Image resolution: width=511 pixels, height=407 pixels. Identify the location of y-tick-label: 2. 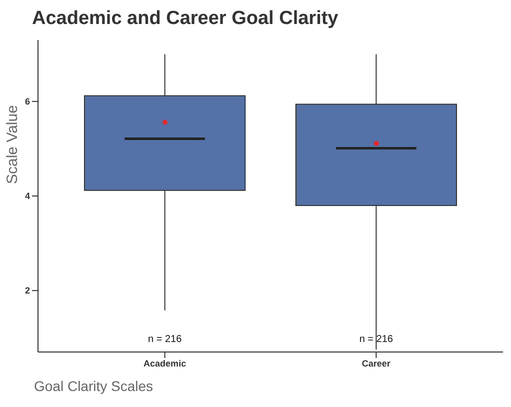
(27, 291).